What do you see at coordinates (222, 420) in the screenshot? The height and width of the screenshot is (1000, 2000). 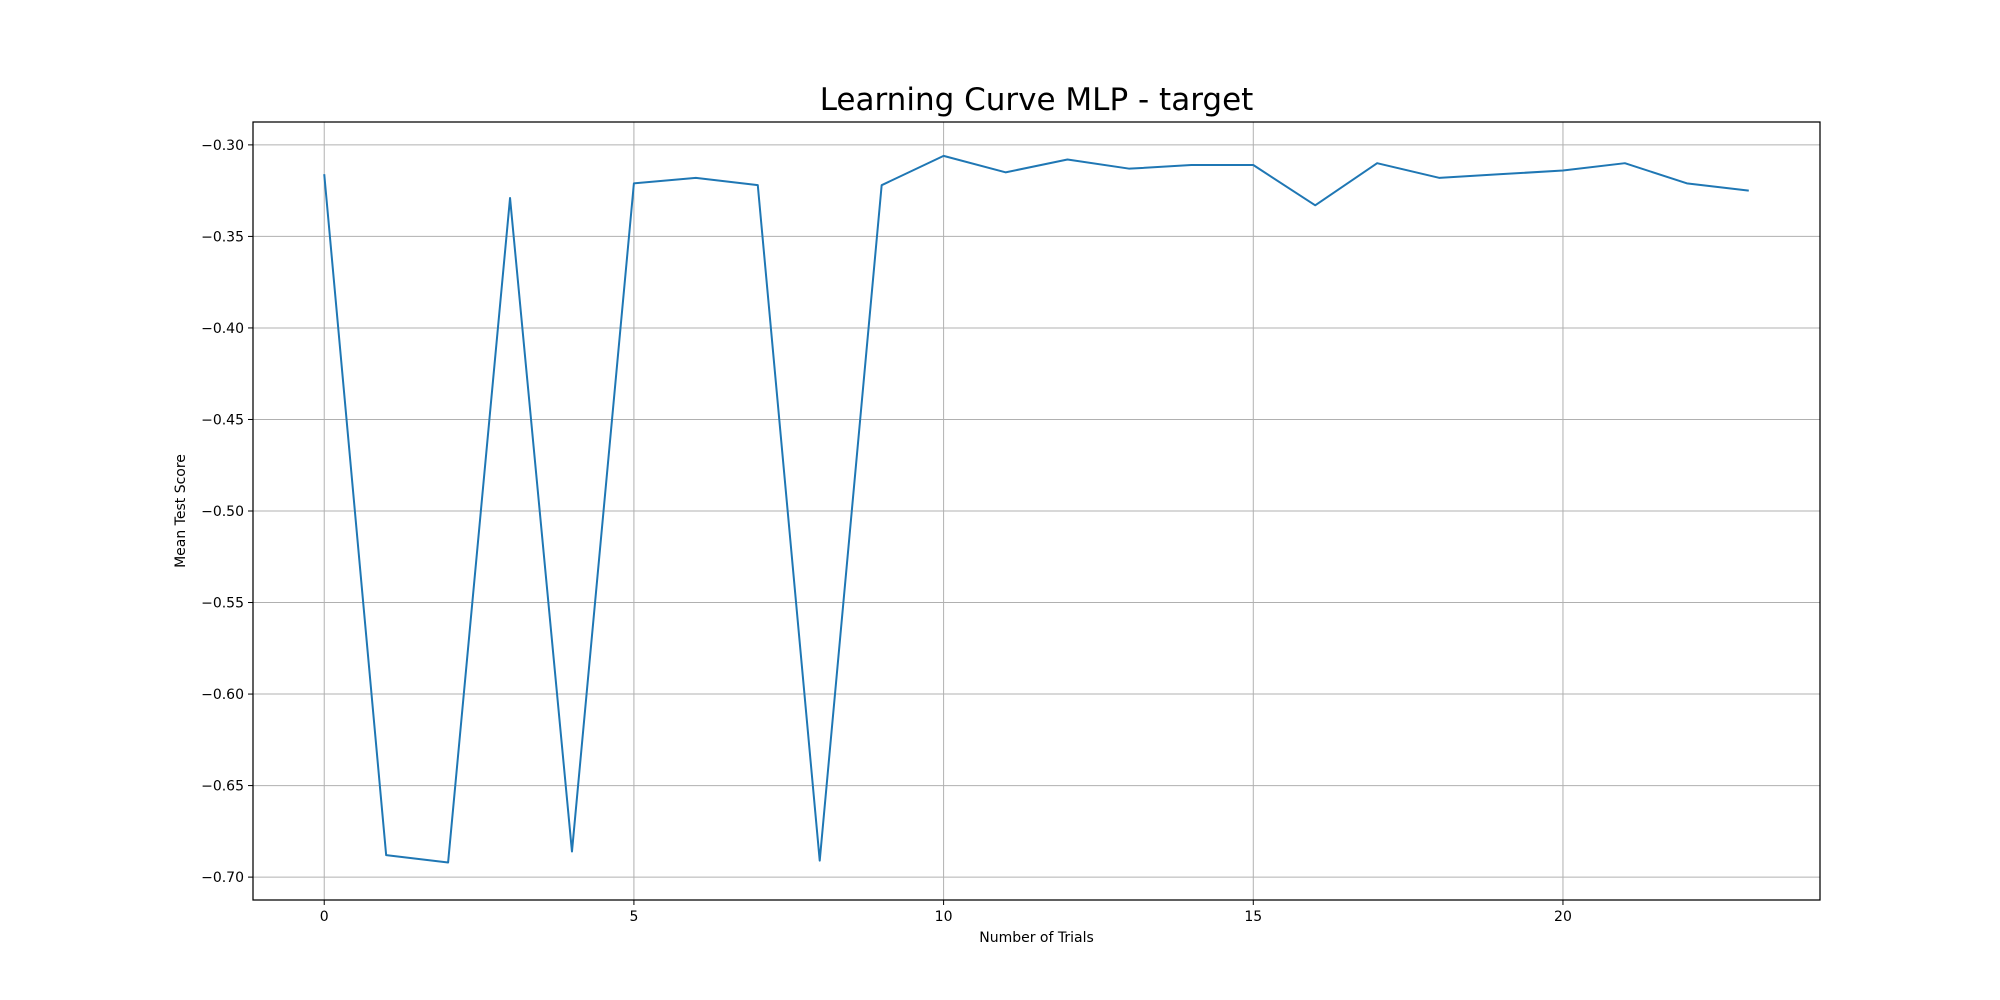 I see `y-tick-label: −0.45` at bounding box center [222, 420].